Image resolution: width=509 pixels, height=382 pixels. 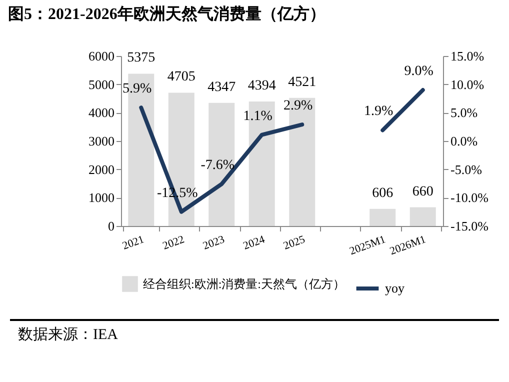 What do you see at coordinates (467, 56) in the screenshot?
I see `y2-tick-label: 15.0%` at bounding box center [467, 56].